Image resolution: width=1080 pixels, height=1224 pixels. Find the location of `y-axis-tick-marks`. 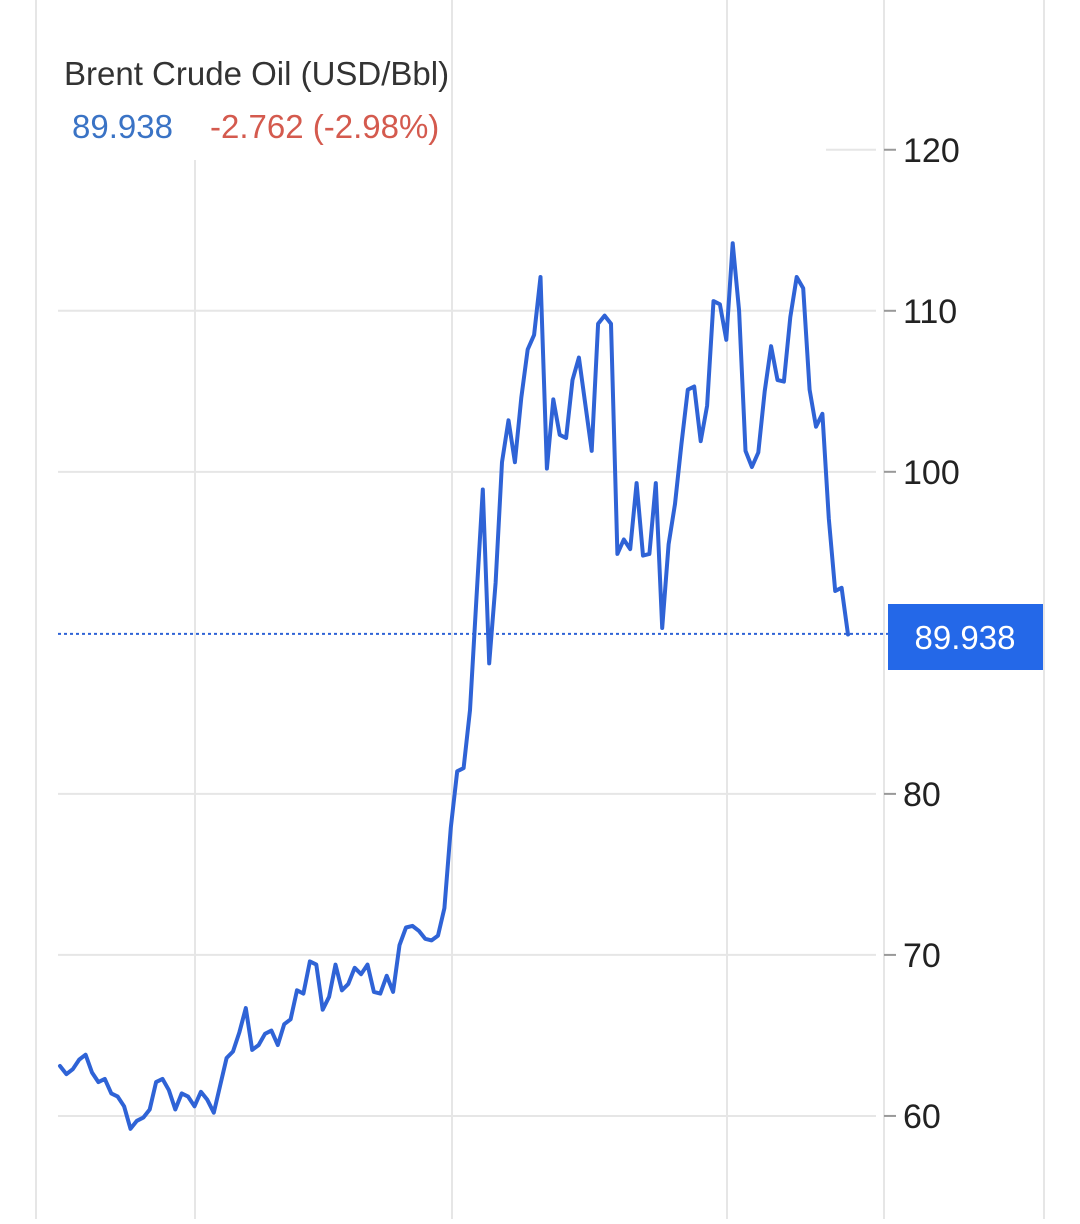

y-axis-tick-marks is located at coordinates (890, 632).